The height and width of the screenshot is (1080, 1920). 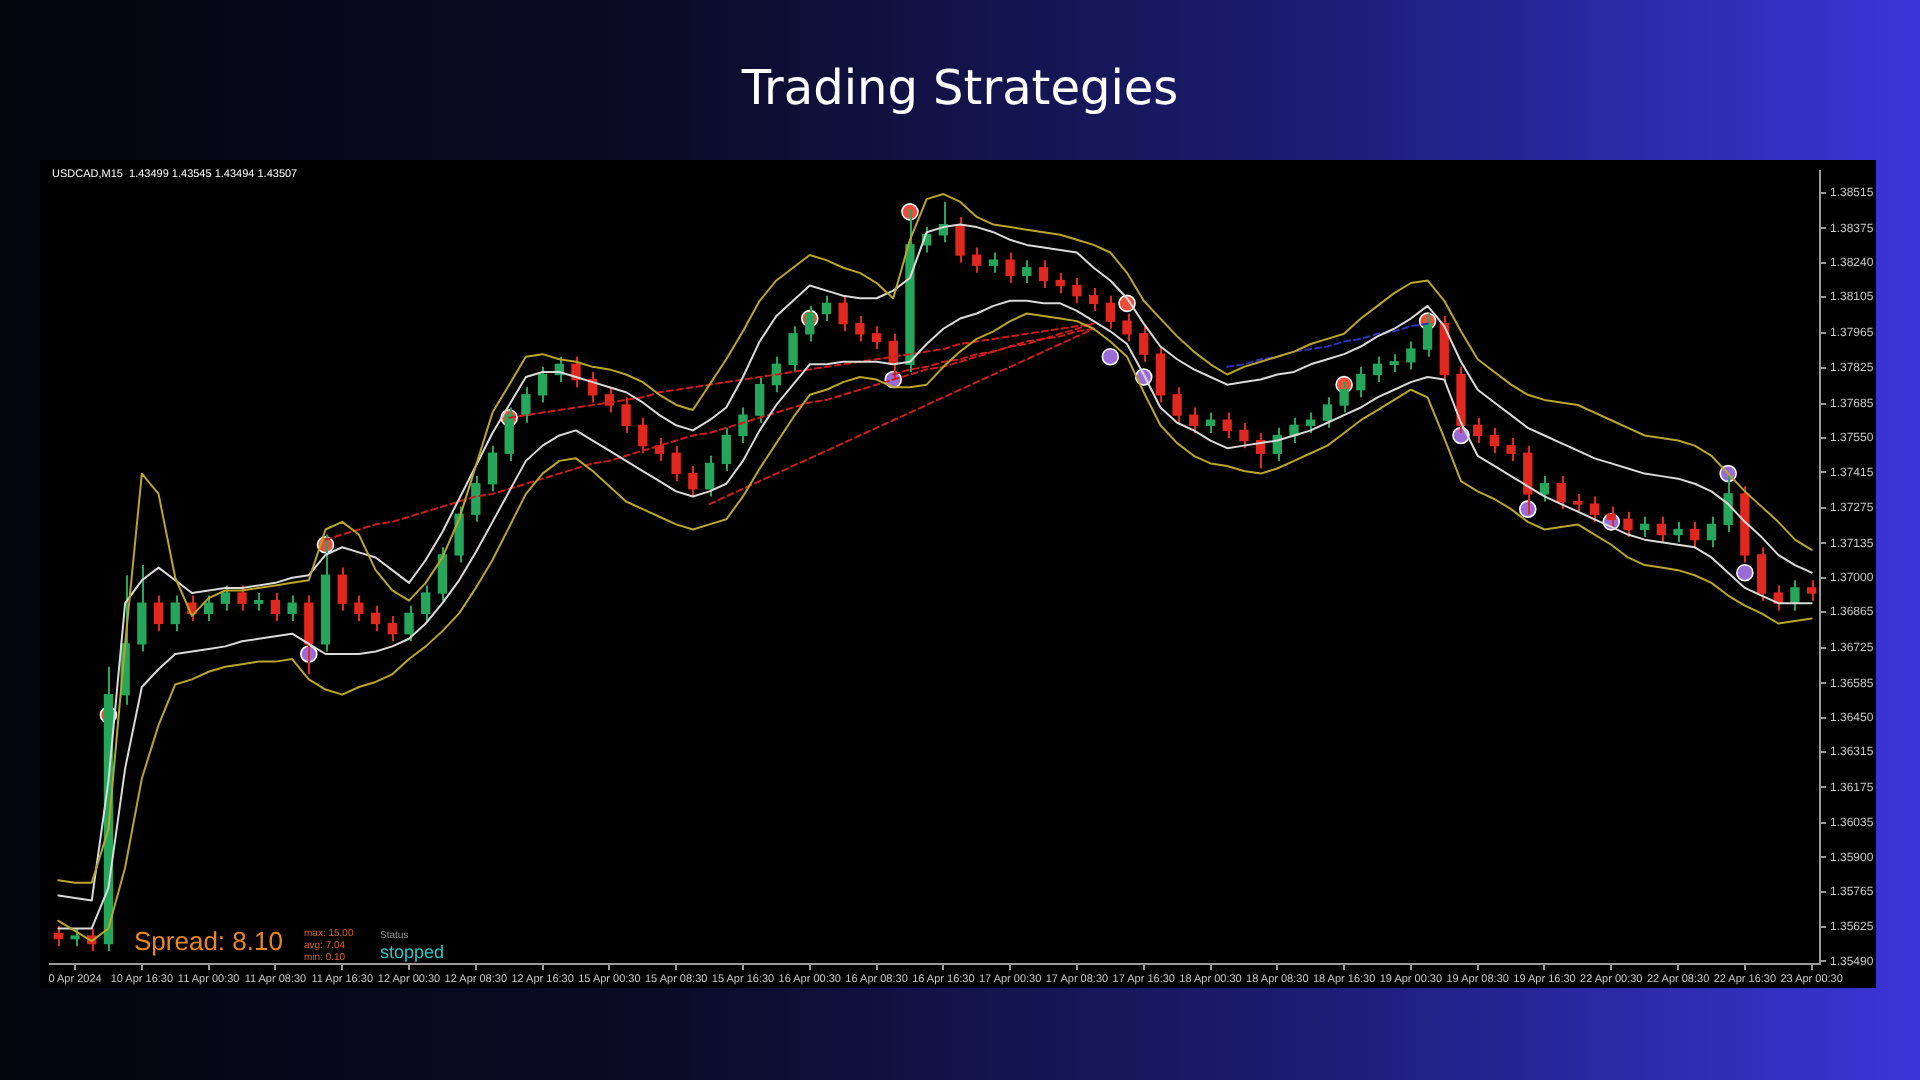 What do you see at coordinates (208, 941) in the screenshot?
I see `annotation: Spread: 8.10` at bounding box center [208, 941].